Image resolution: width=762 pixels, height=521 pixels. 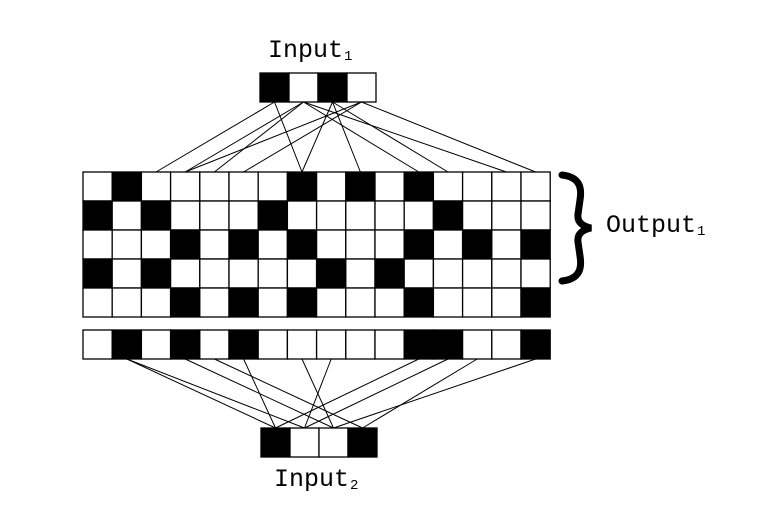 I want to click on input1-label: Input1, so click(x=310, y=50).